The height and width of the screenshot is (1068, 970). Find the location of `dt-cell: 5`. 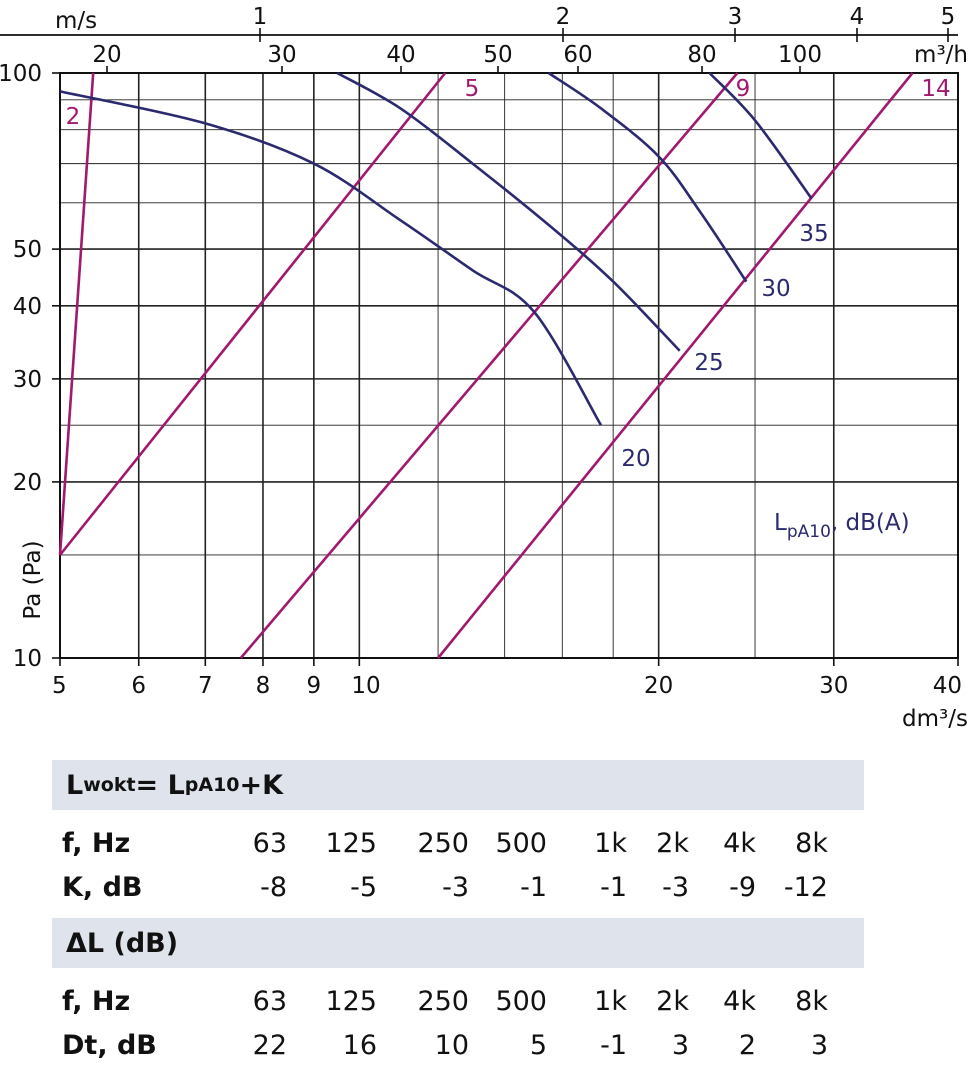

dt-cell: 5 is located at coordinates (538, 1045).